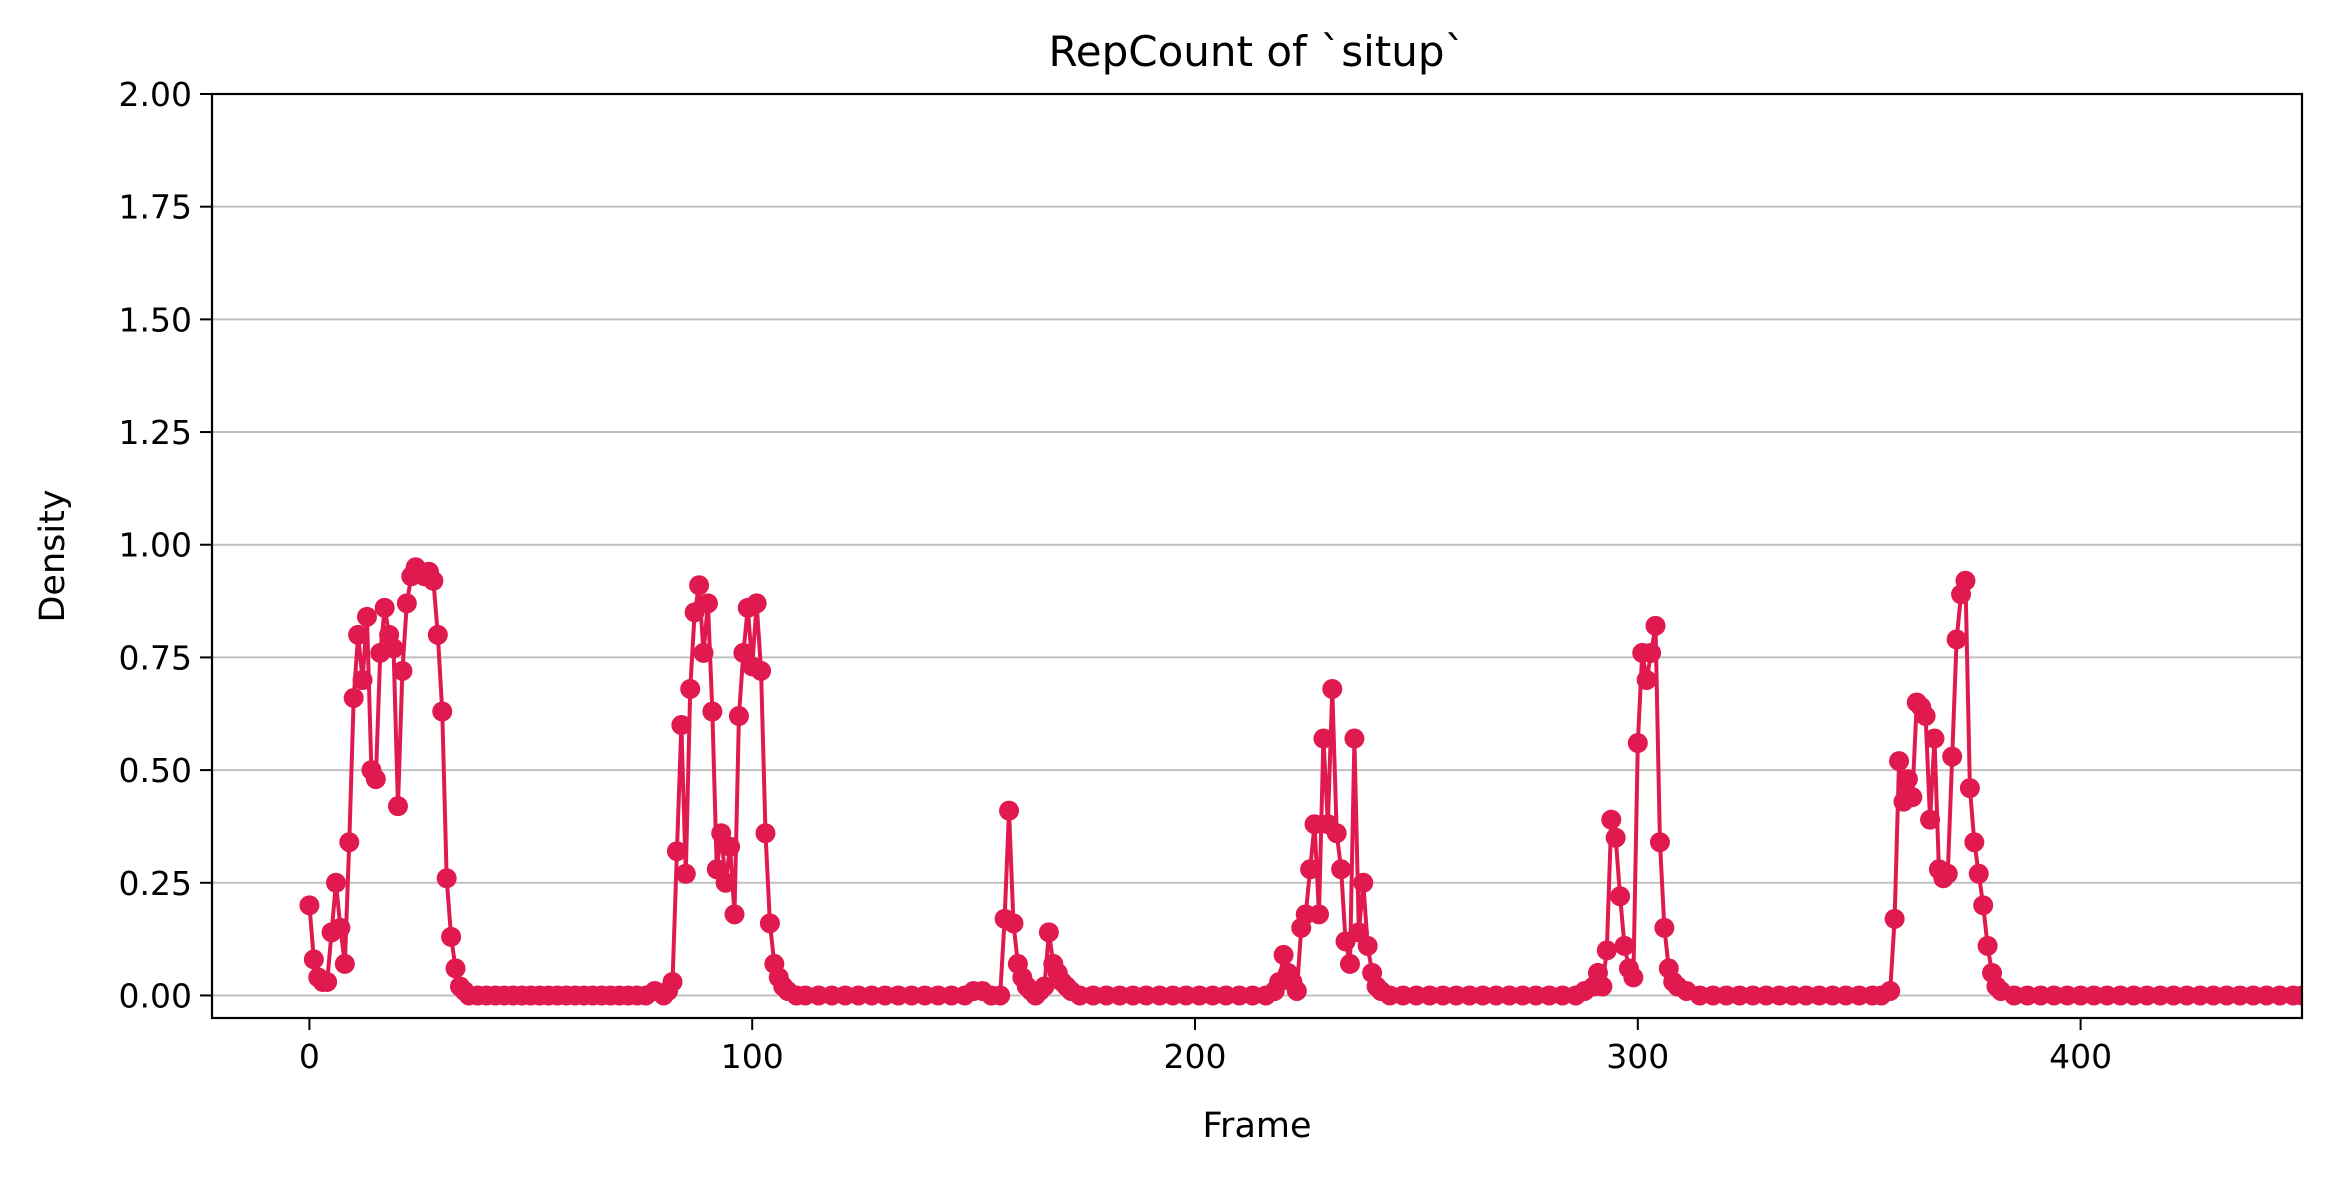 The width and height of the screenshot is (2333, 1178). What do you see at coordinates (53, 555) in the screenshot?
I see `y-axis-label: Density` at bounding box center [53, 555].